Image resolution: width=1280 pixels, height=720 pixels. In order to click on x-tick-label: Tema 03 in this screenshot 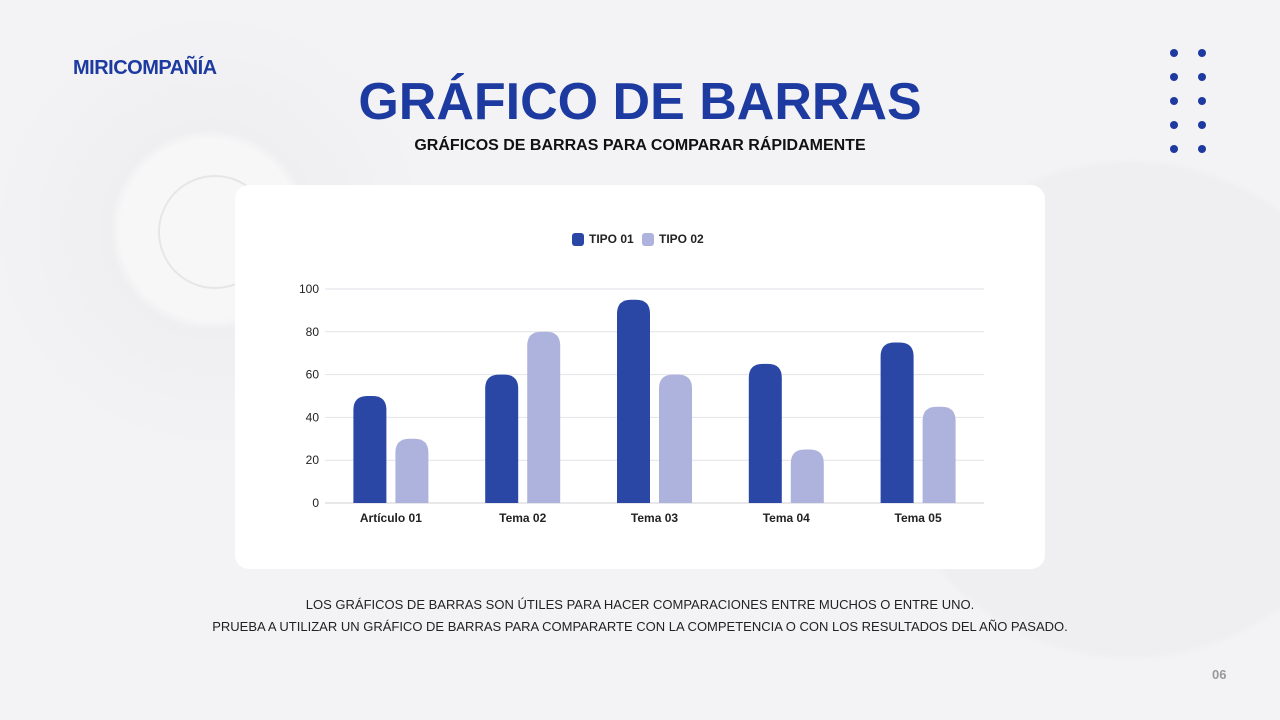, I will do `click(654, 518)`.